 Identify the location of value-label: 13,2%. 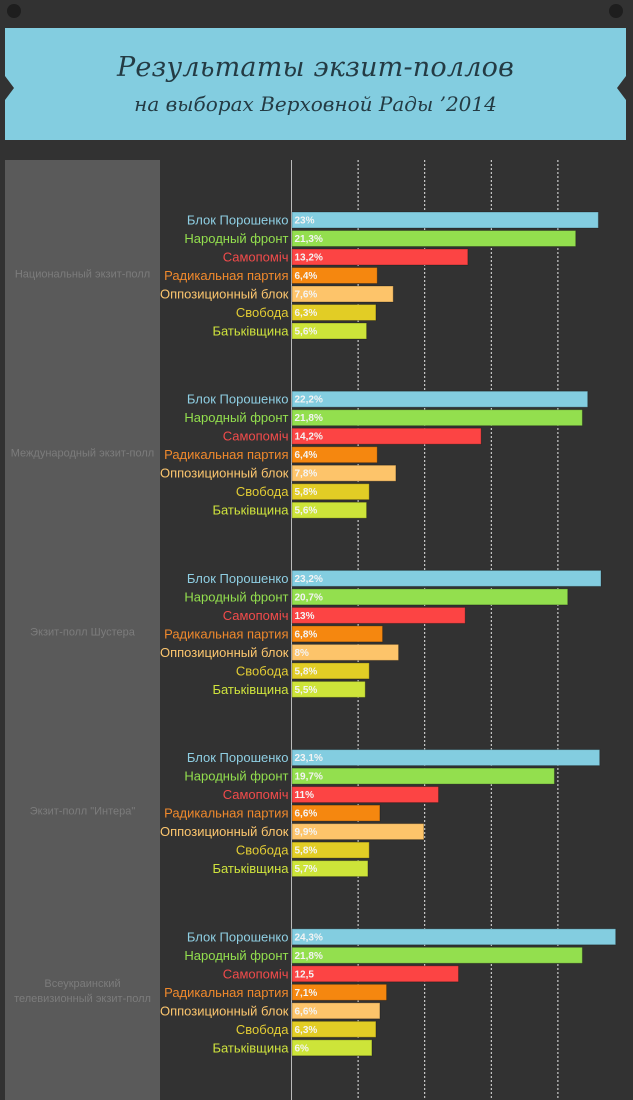
(309, 258).